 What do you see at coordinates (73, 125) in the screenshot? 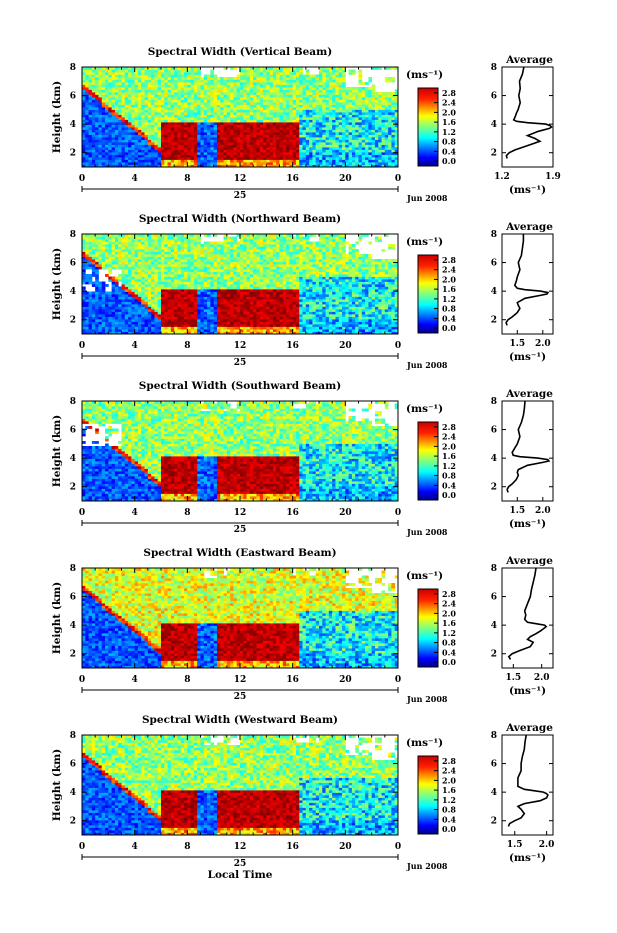
I see `y-tick-label: 4` at bounding box center [73, 125].